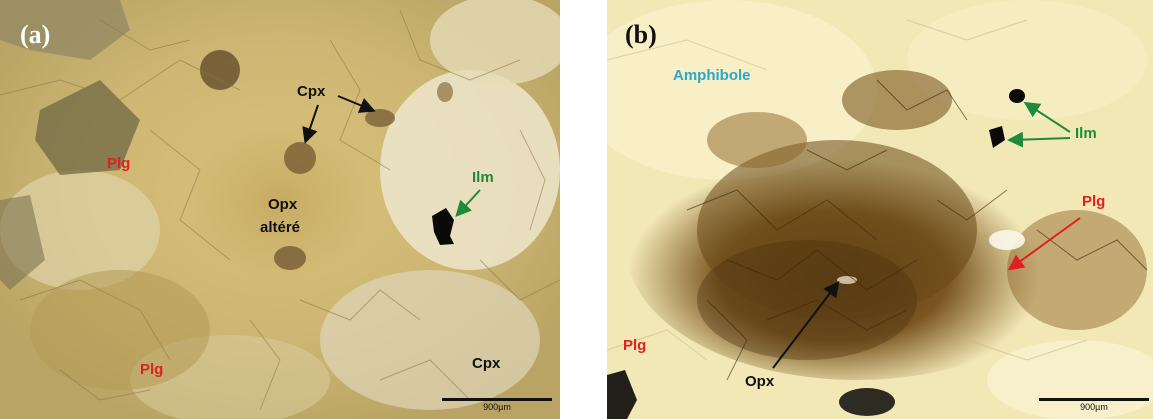 The image size is (1153, 419). What do you see at coordinates (119, 163) in the screenshot?
I see `label-plg-upper: Plg` at bounding box center [119, 163].